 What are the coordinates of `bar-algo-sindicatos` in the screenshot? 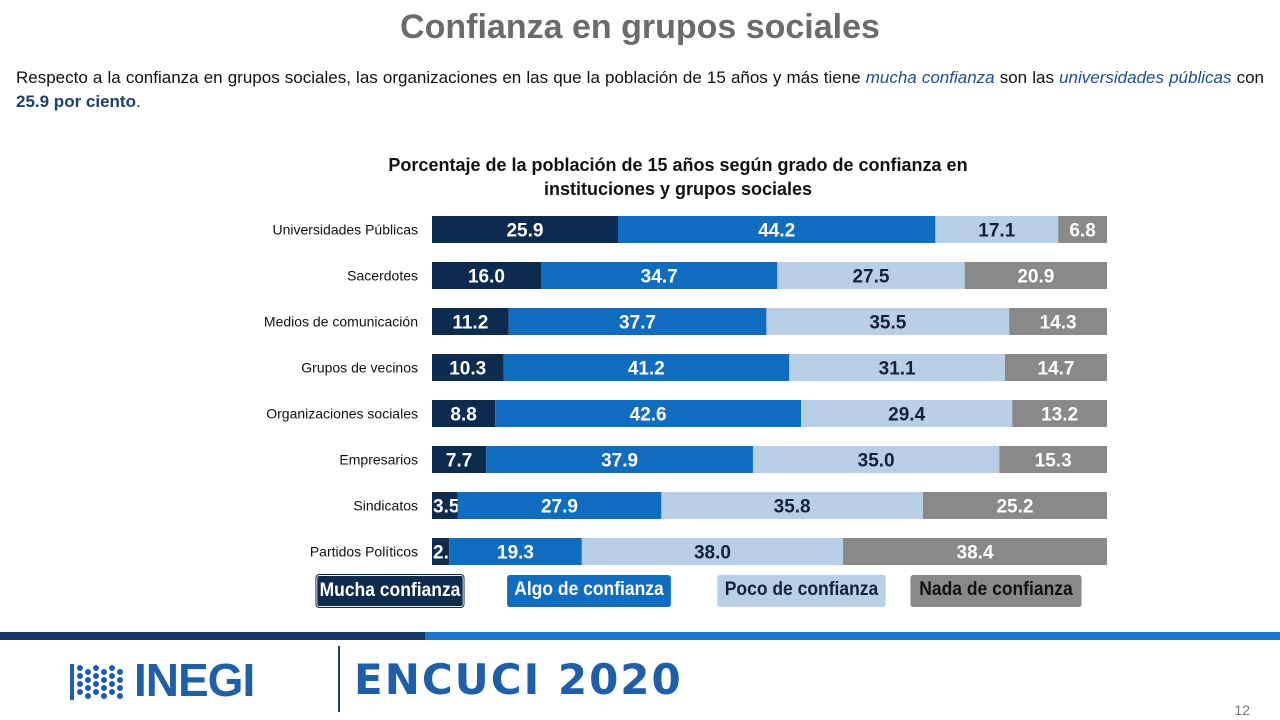 It's located at (559, 505).